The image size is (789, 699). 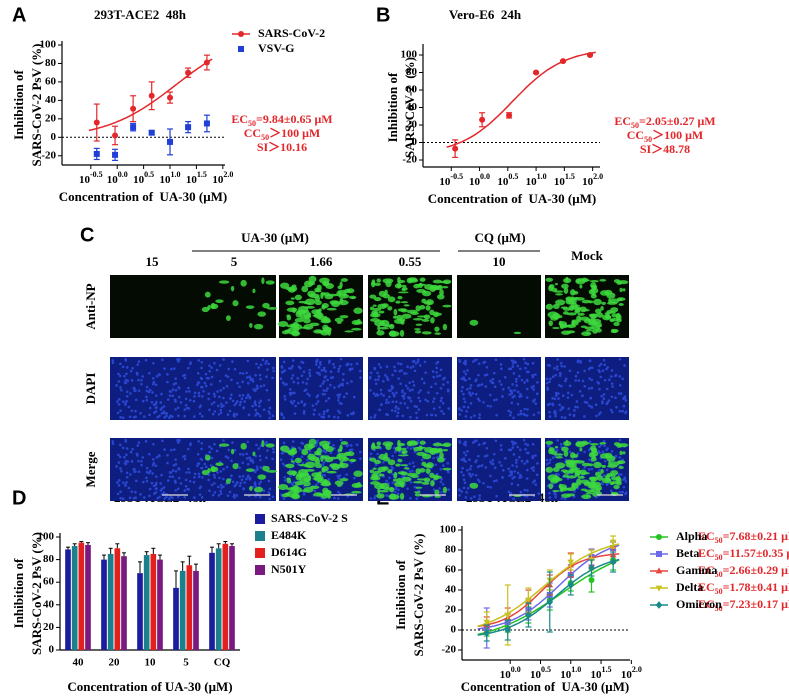 What do you see at coordinates (540, 672) in the screenshot?
I see `x-tick-label: 100.5` at bounding box center [540, 672].